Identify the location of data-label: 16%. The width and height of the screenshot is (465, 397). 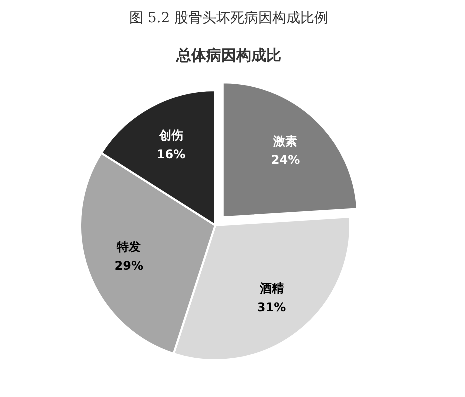
(171, 155).